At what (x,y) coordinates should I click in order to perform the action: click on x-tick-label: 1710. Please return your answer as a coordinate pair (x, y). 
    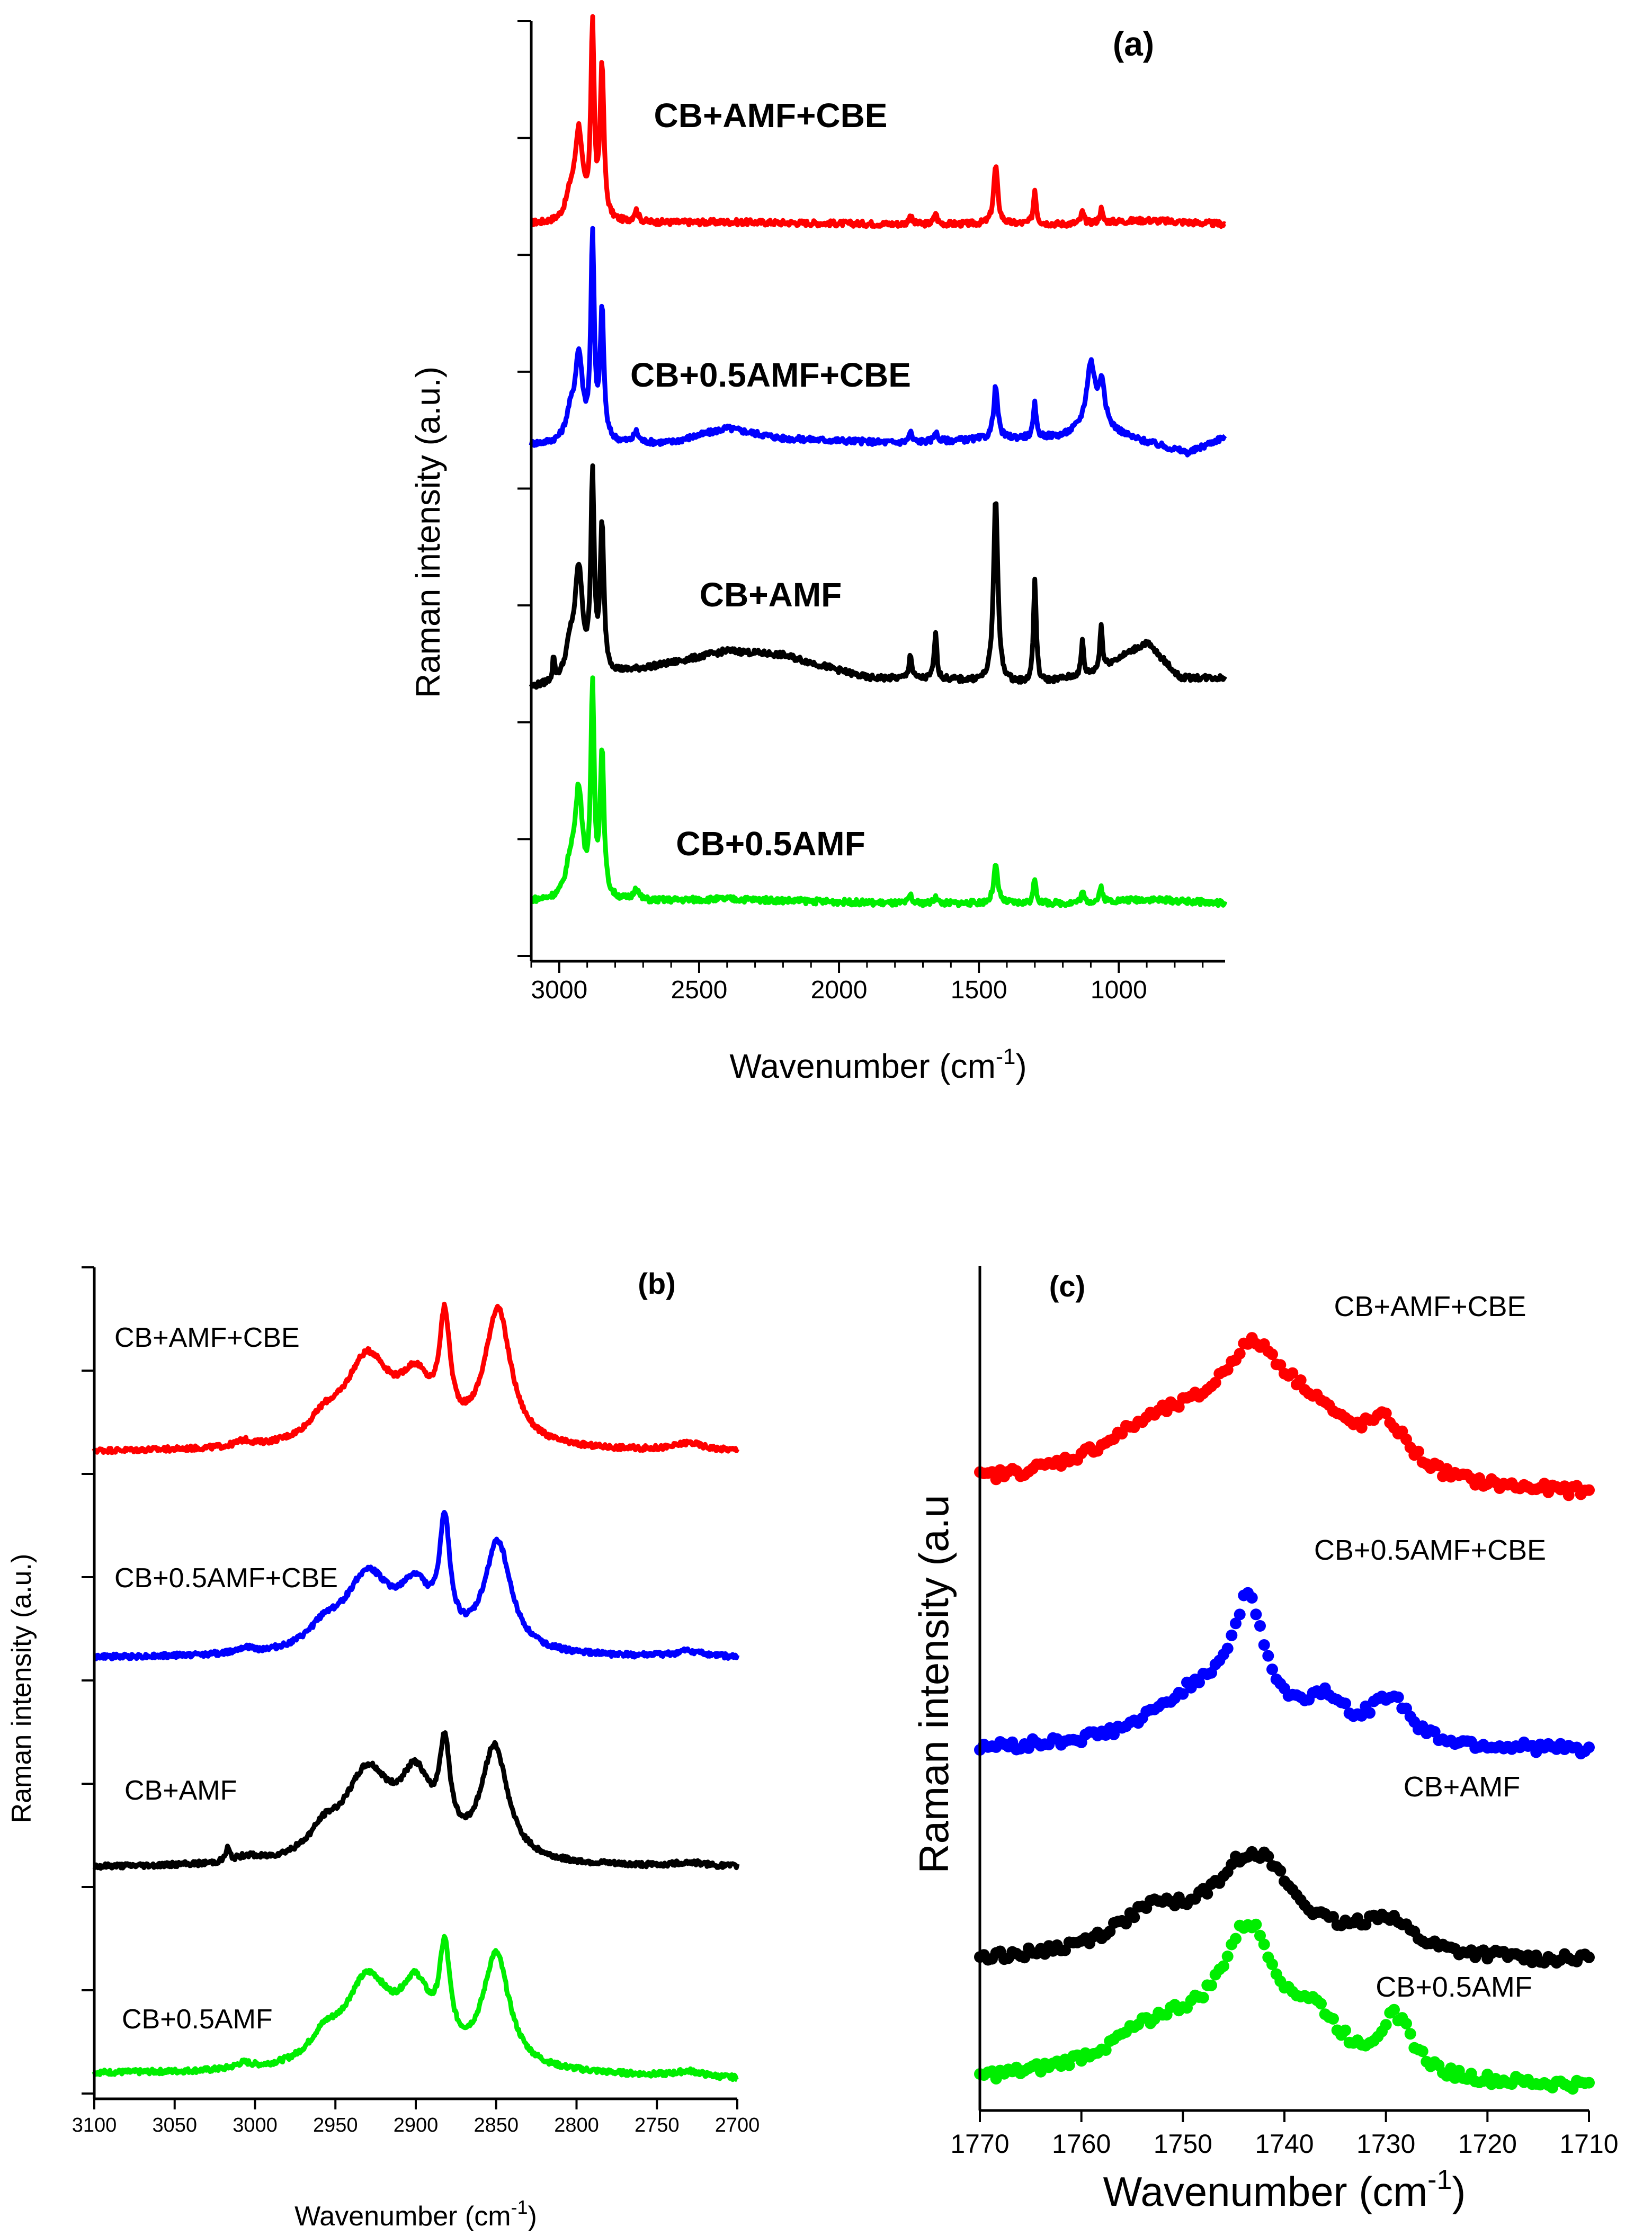
    Looking at the image, I should click on (1589, 2144).